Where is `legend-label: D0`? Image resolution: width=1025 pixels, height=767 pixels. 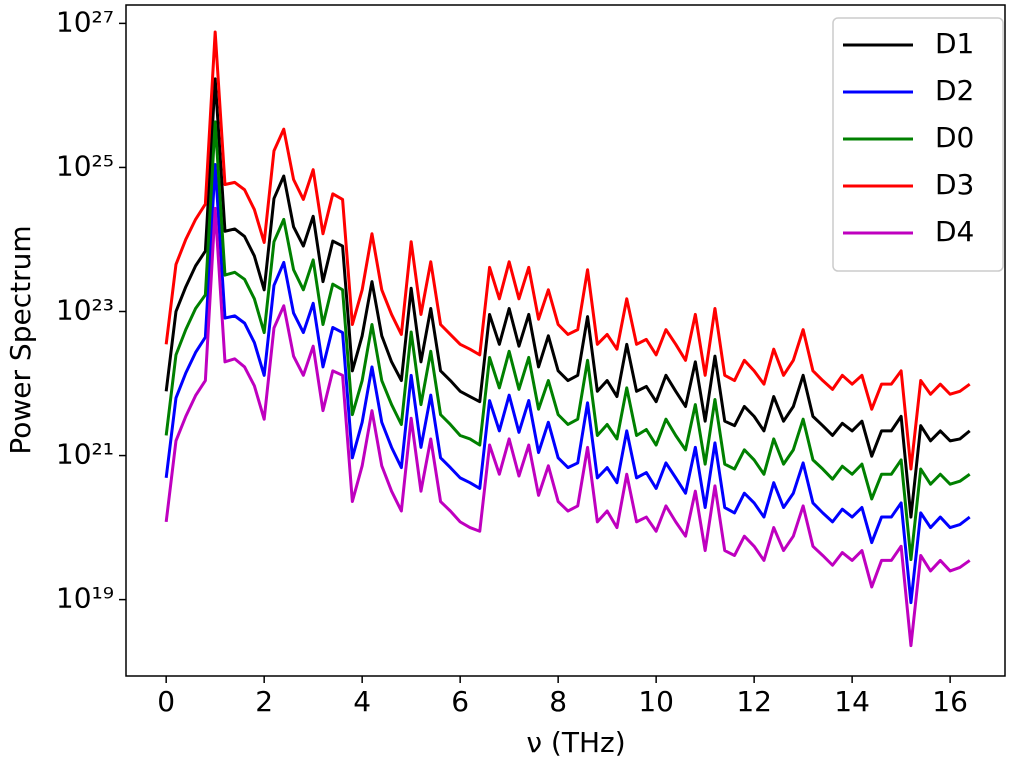 legend-label: D0 is located at coordinates (954, 137).